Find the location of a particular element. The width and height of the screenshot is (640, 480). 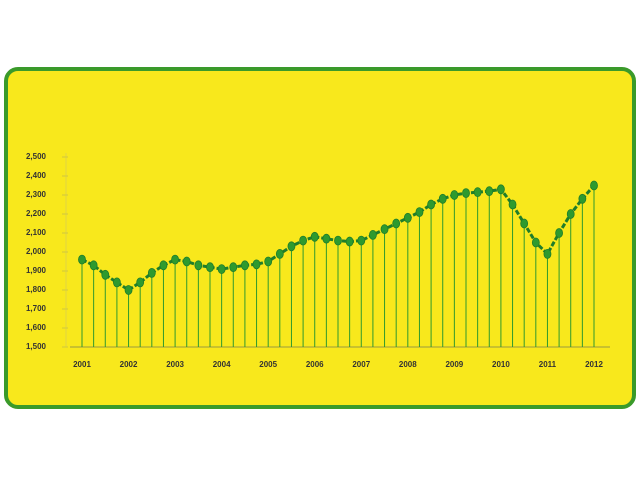

y-tick-label: 1,500 is located at coordinates (36, 346).